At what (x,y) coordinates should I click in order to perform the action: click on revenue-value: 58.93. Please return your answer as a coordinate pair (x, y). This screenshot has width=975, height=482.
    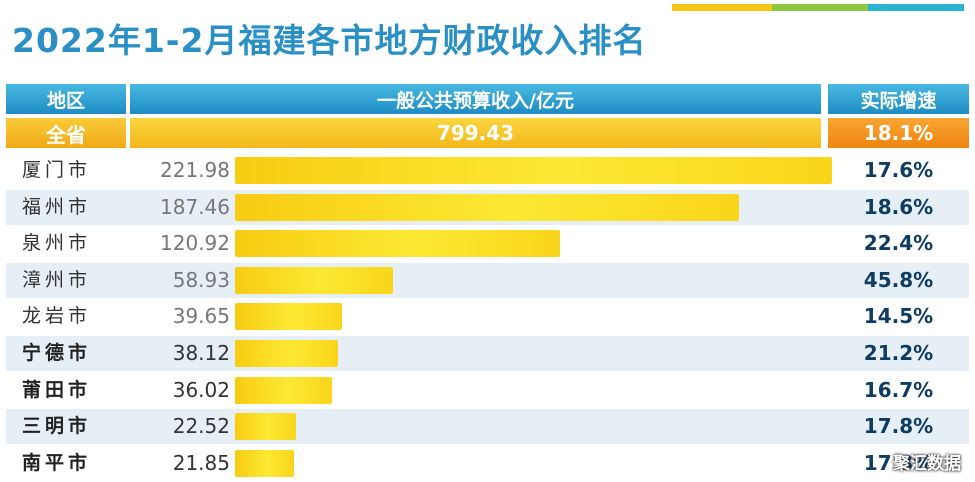
    Looking at the image, I should click on (201, 279).